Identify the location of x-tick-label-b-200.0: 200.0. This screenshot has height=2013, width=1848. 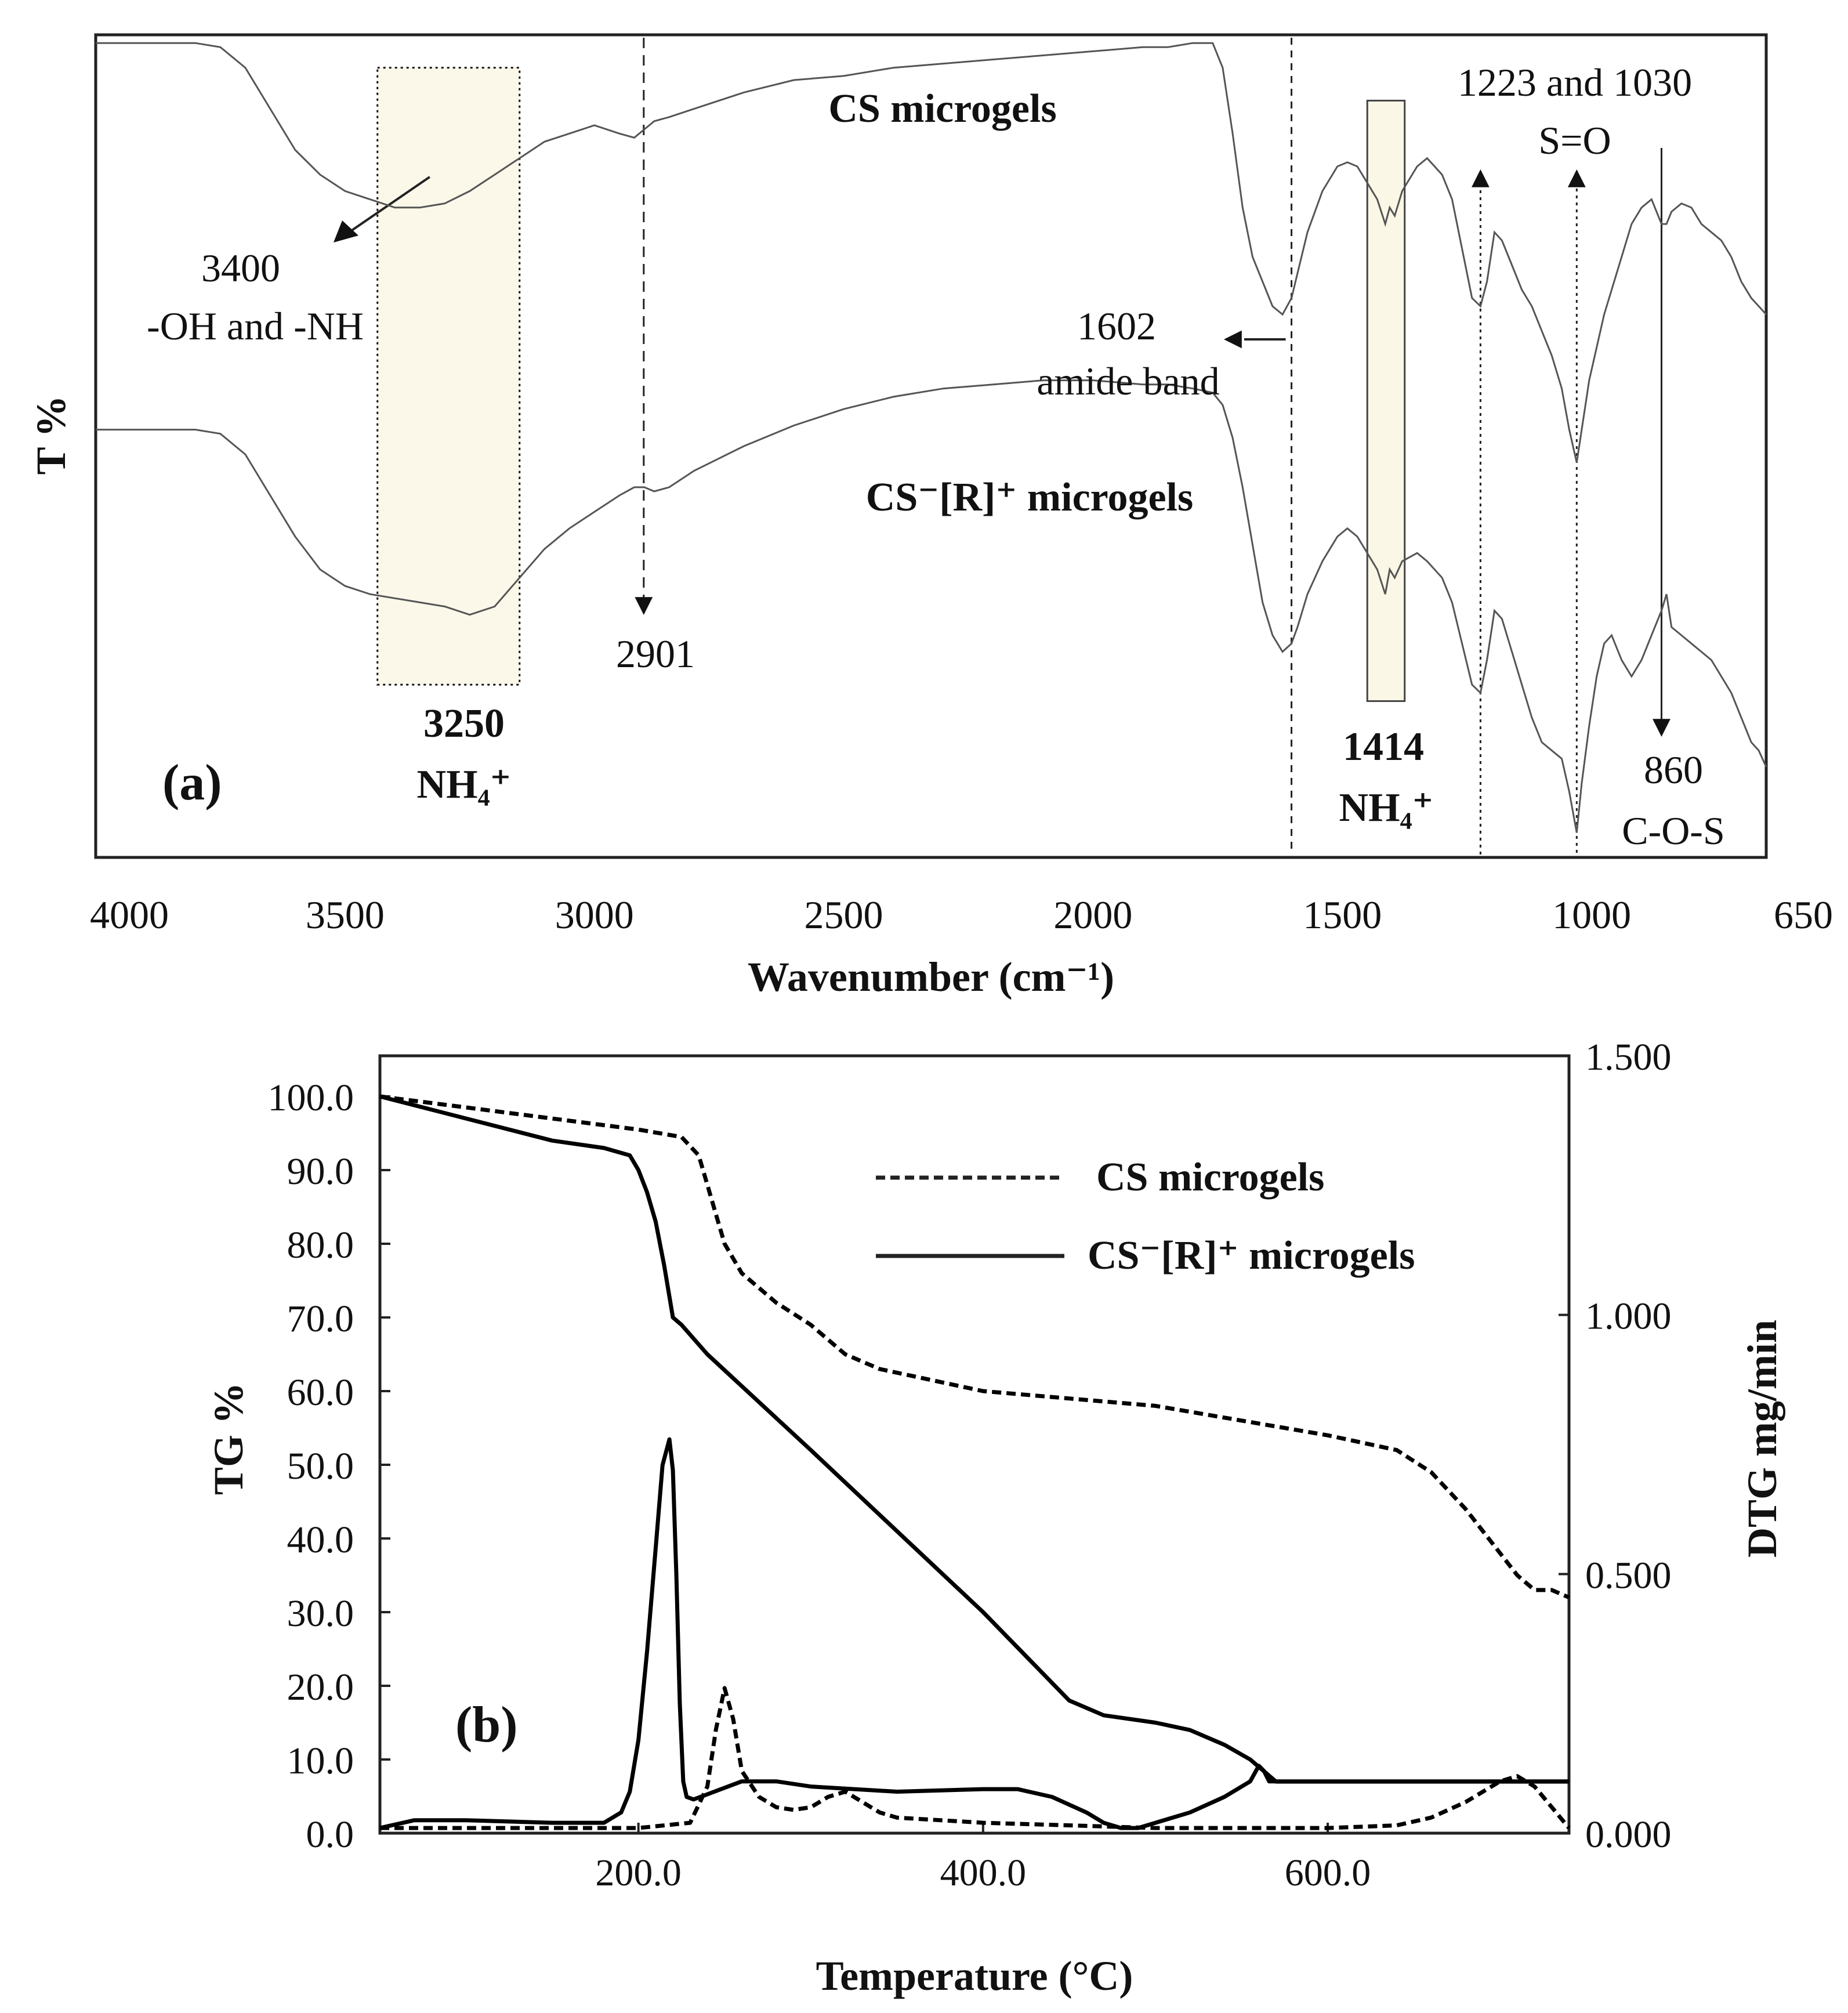
(638, 1873).